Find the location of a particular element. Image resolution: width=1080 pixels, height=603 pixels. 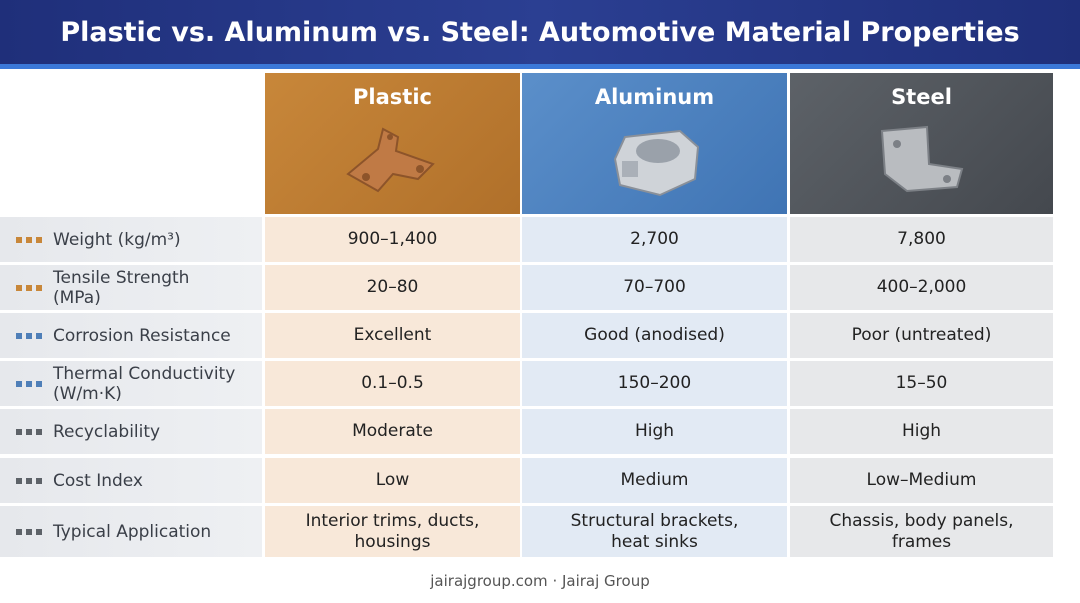

column-header: Steel is located at coordinates (921, 143).